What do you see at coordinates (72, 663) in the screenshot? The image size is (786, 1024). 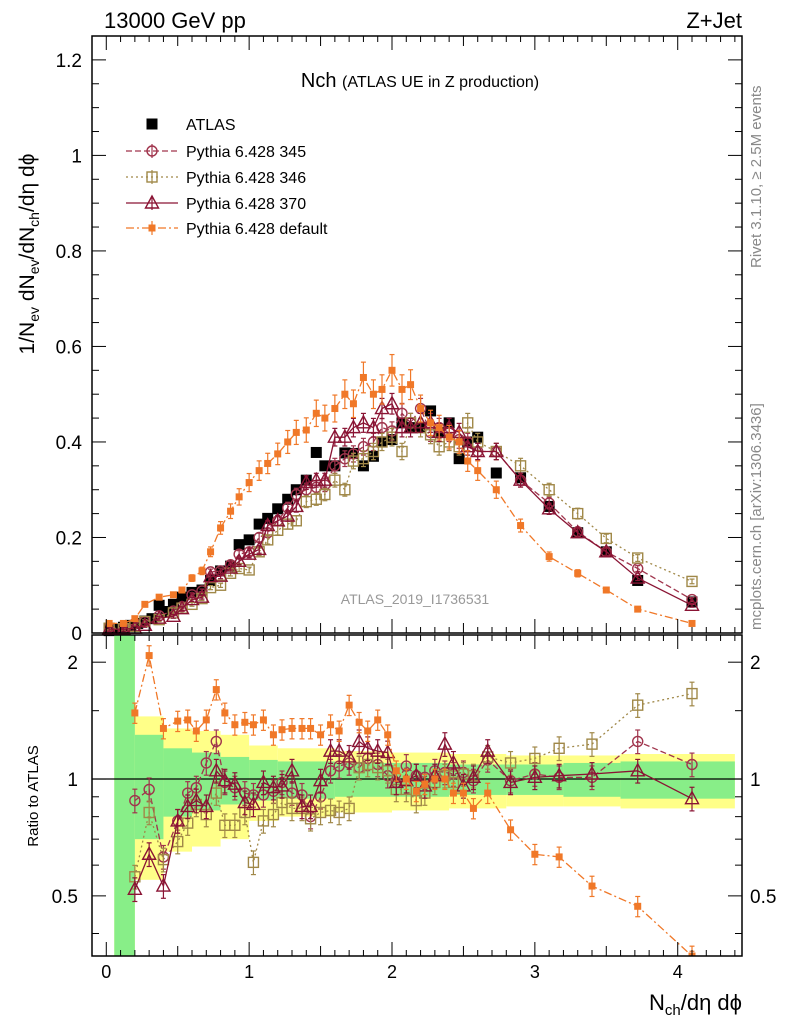 I see `y-tick-label: 2` at bounding box center [72, 663].